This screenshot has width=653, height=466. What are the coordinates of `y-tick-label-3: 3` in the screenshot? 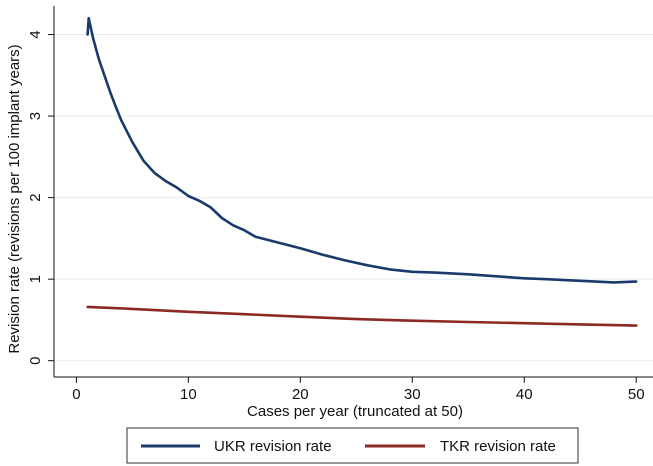 It's located at (35, 116).